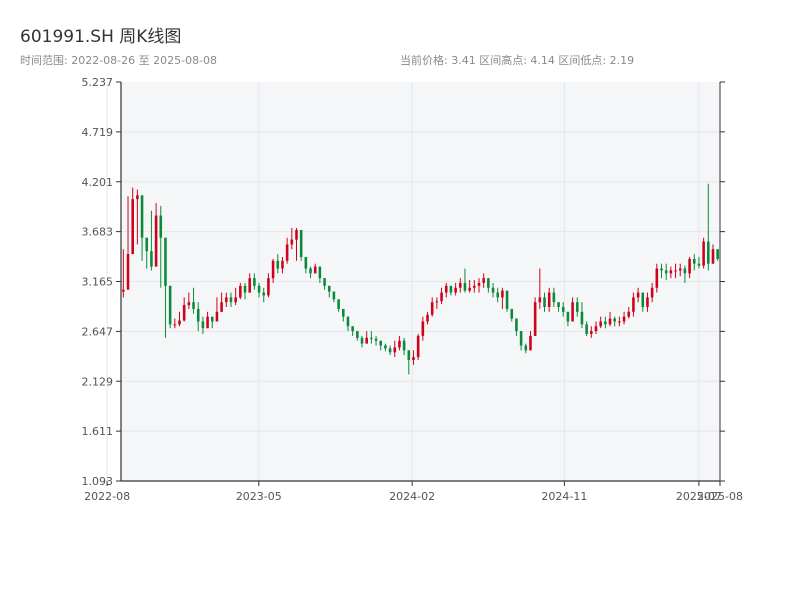  What do you see at coordinates (107, 496) in the screenshot?
I see `x-tick-label: 2022-08` at bounding box center [107, 496].